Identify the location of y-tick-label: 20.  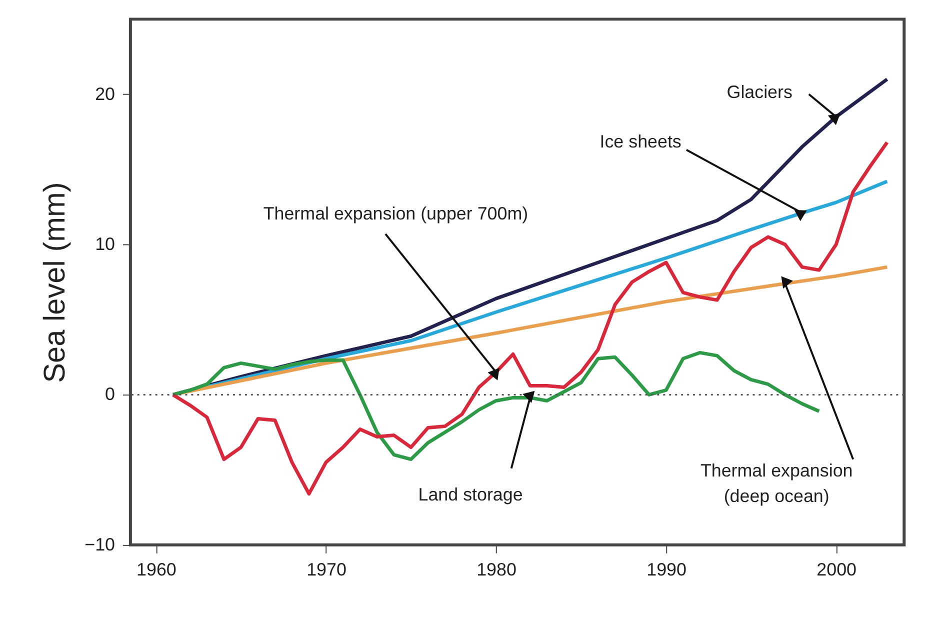
(105, 94).